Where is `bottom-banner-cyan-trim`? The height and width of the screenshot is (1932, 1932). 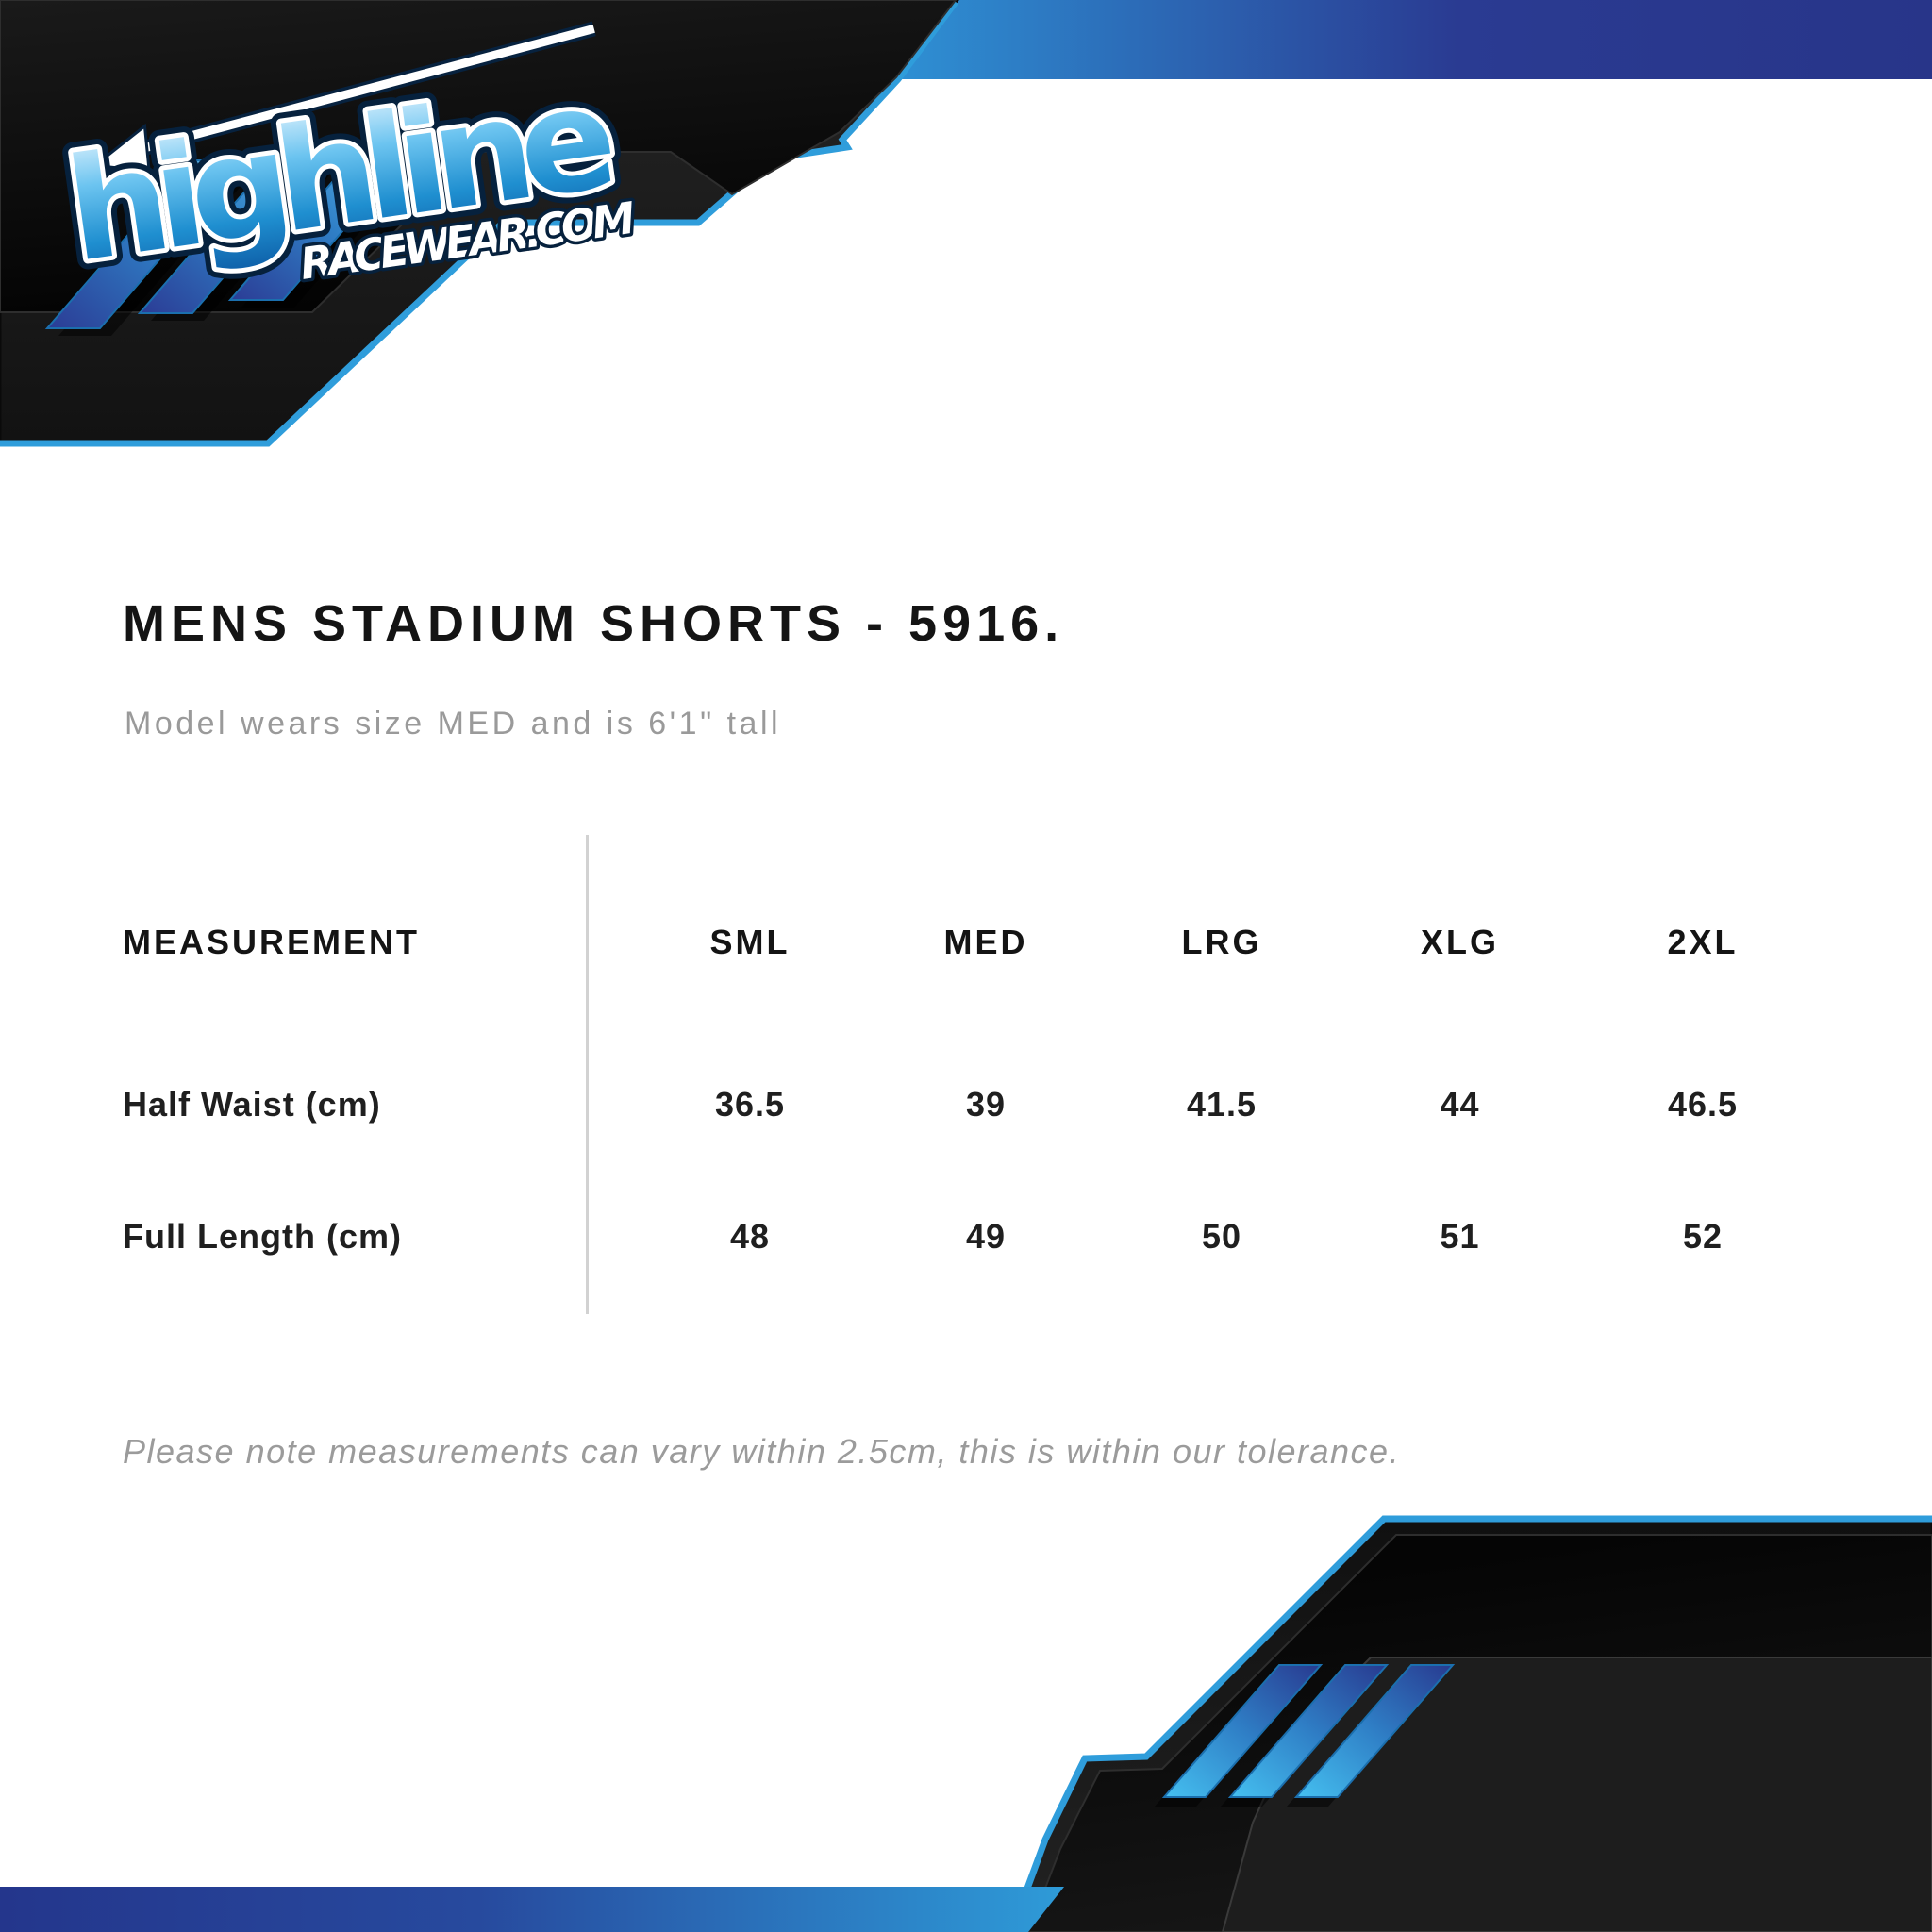
bottom-banner-cyan-trim is located at coordinates (1470, 1724).